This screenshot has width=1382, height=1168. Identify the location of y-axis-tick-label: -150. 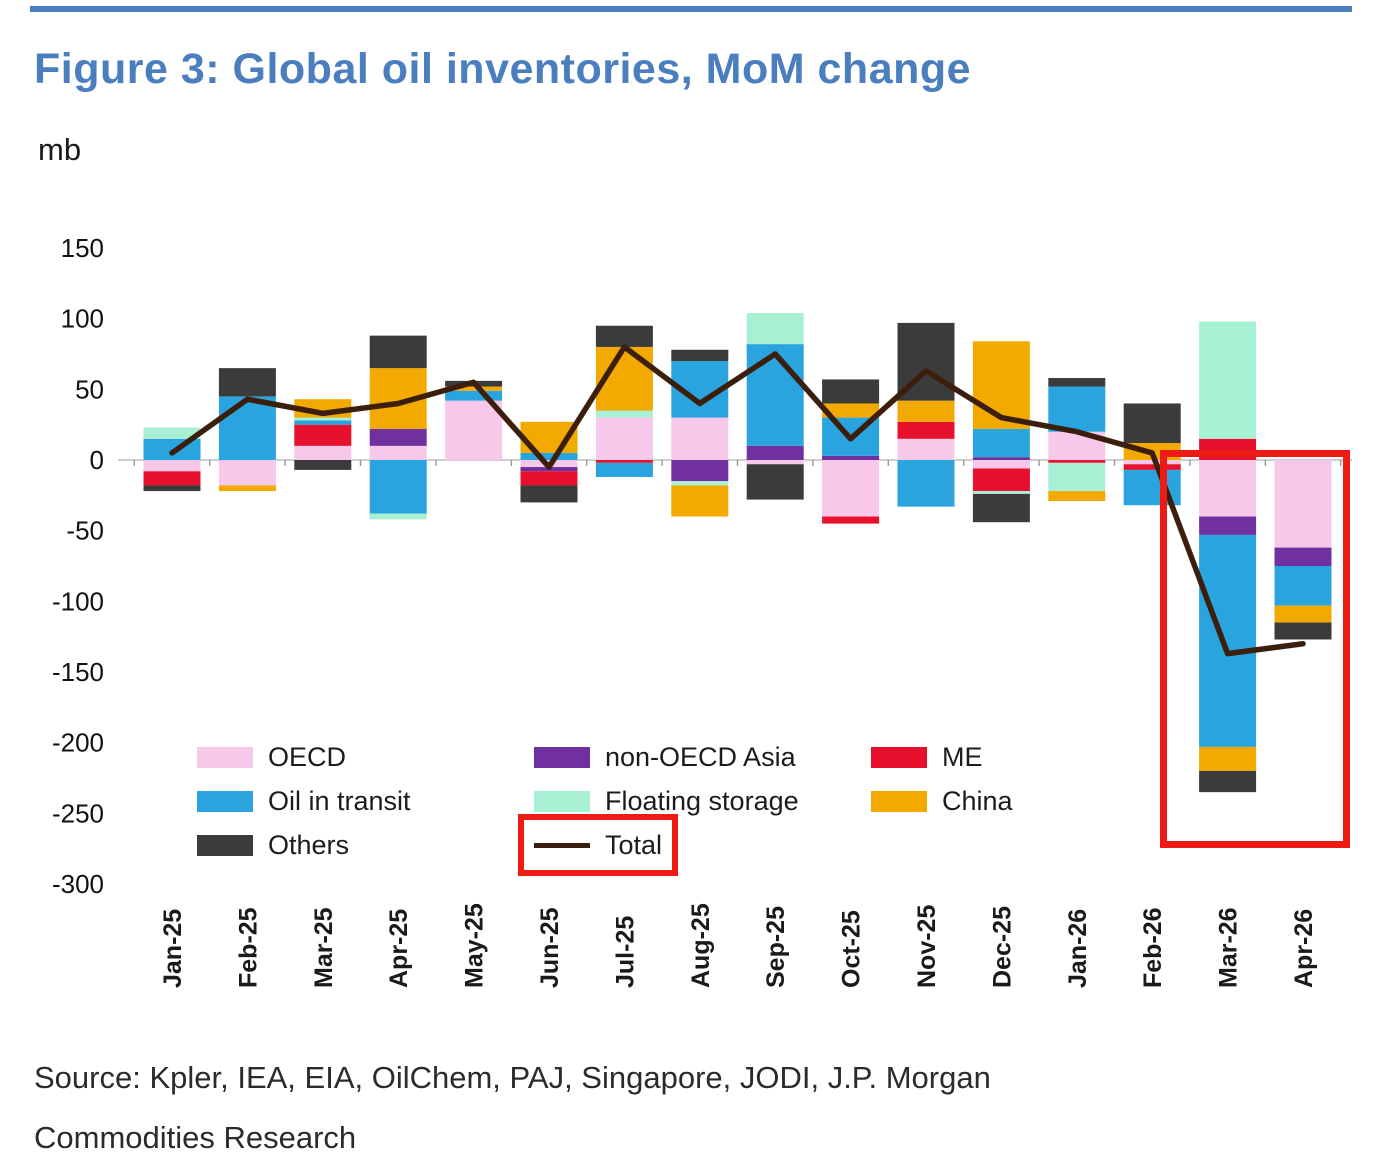
(78, 672).